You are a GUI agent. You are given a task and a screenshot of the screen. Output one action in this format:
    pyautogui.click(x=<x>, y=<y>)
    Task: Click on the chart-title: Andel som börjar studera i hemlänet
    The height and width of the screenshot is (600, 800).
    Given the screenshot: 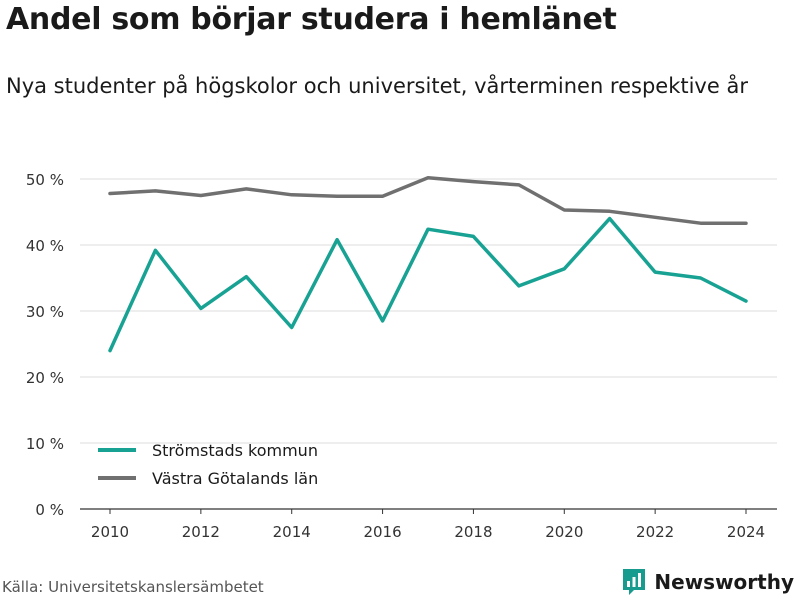 What is the action you would take?
    pyautogui.click(x=311, y=19)
    